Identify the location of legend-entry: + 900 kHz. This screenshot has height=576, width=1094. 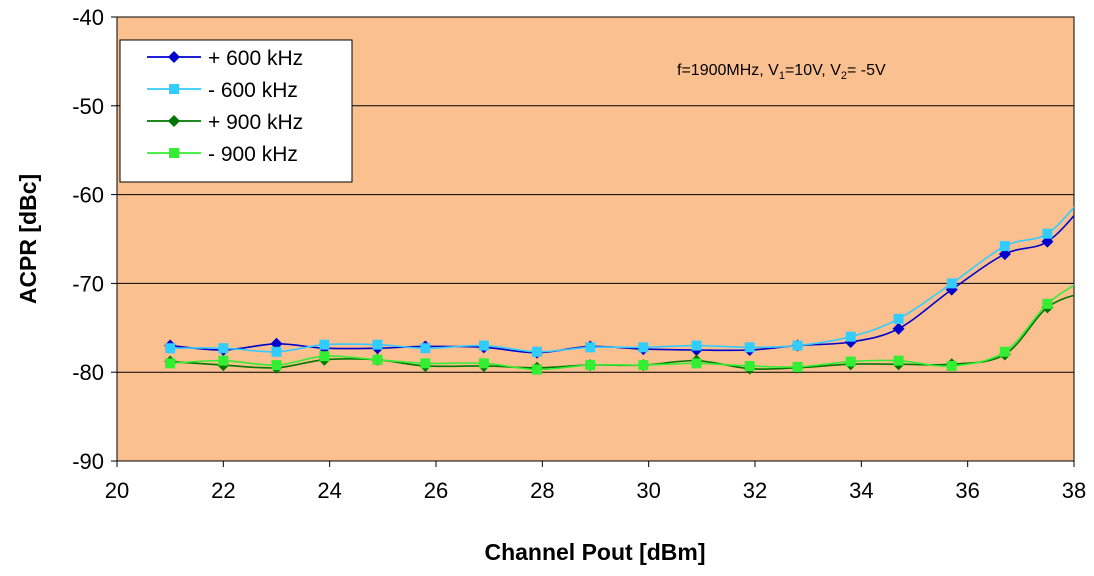
(225, 122).